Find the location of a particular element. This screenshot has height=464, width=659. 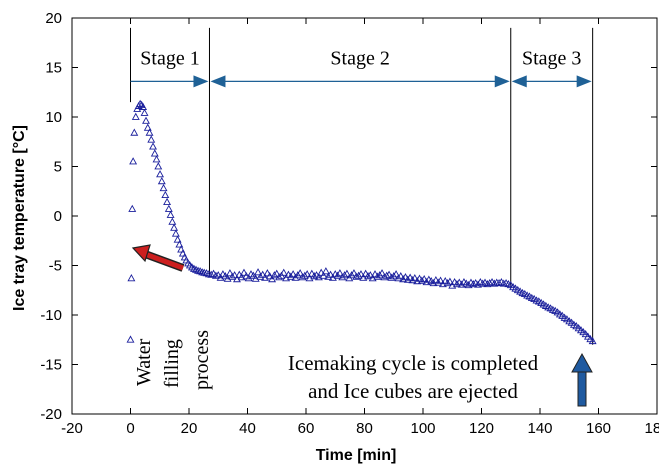

water-annotation-line-1: Water is located at coordinates (144, 362).